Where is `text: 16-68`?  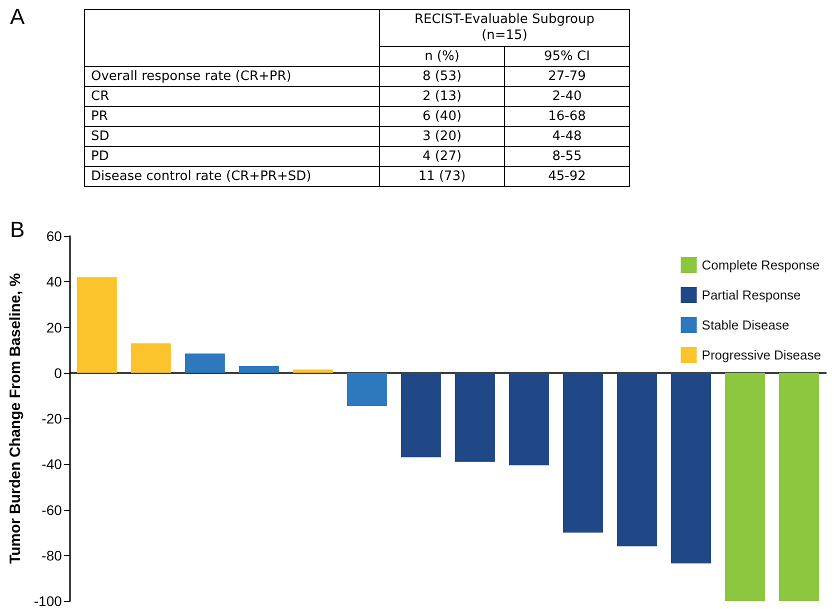 text: 16-68 is located at coordinates (567, 116).